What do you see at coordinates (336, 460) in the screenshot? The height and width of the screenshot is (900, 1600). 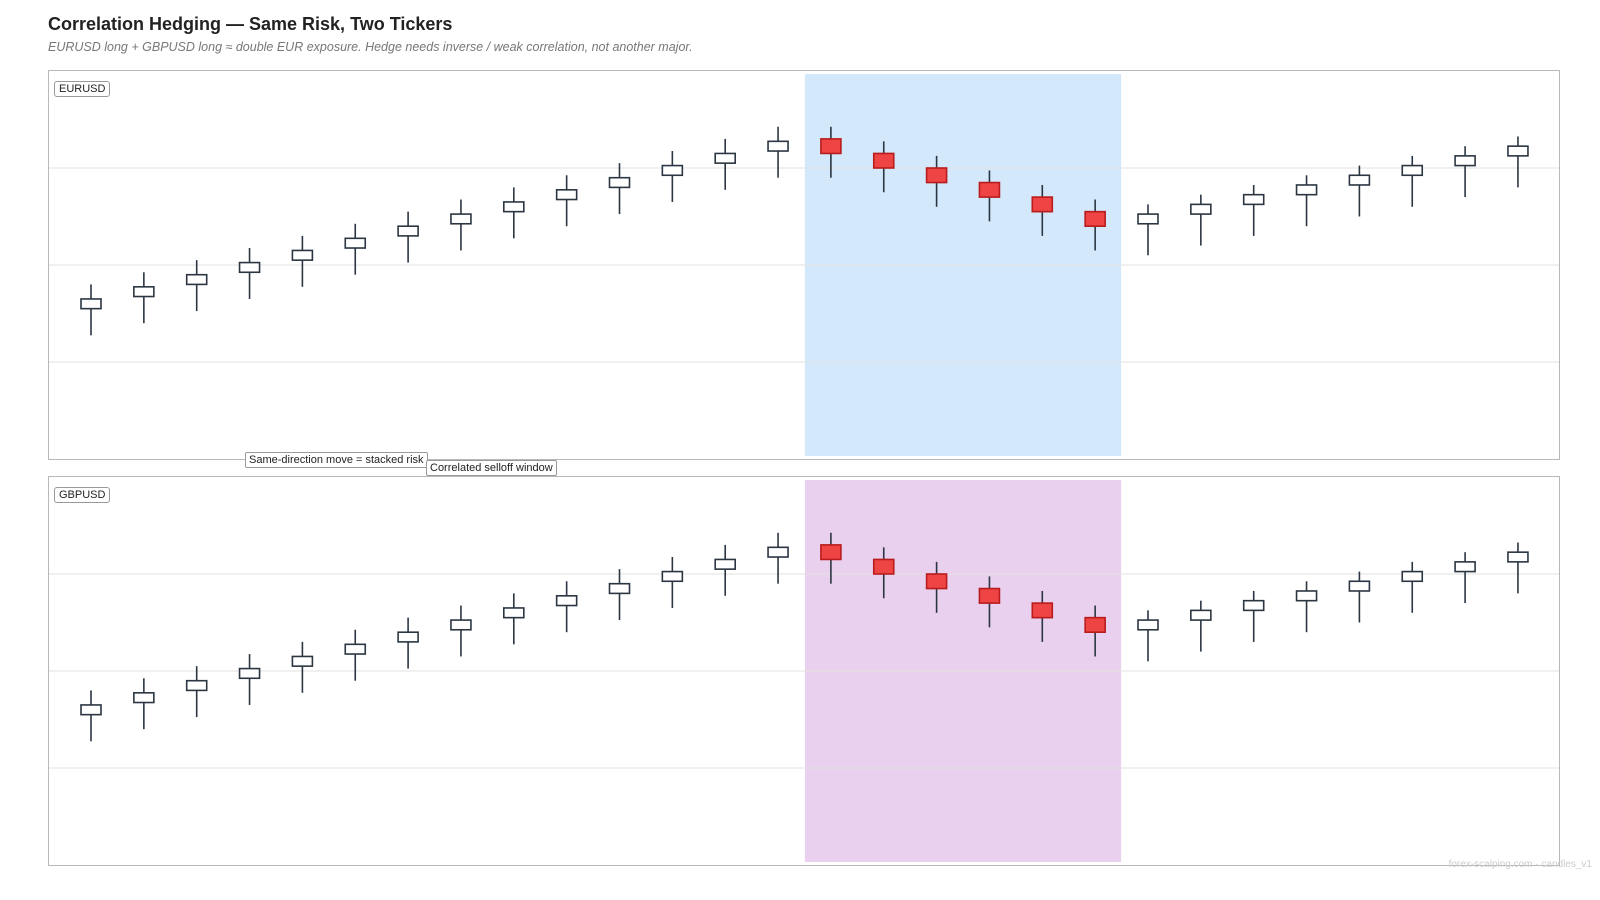 I see `stacked-risk-annotation: Same-direction move = stacked risk` at bounding box center [336, 460].